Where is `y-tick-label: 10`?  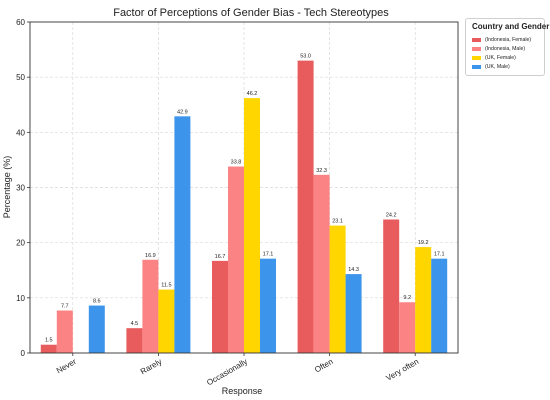
y-tick-label: 10 is located at coordinates (20, 298).